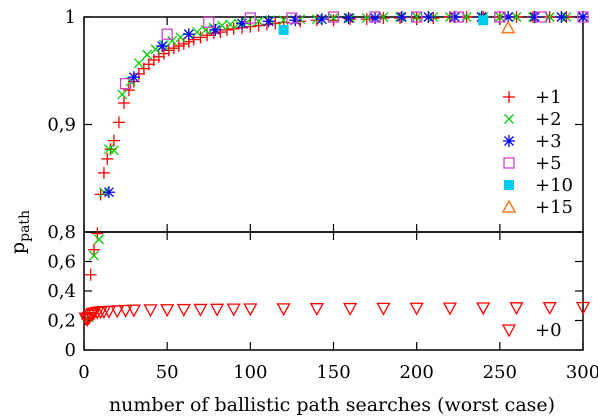 This screenshot has width=598, height=419. Describe the element at coordinates (61, 262) in the screenshot. I see `y-tick-label: 0,6` at that location.